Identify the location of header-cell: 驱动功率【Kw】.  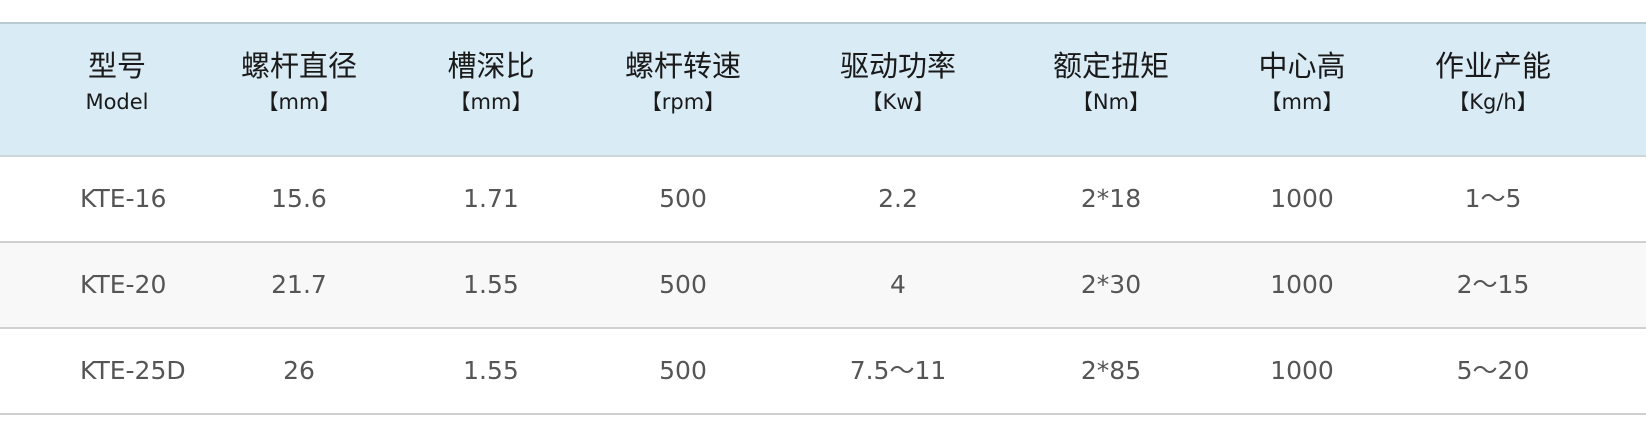
(898, 82).